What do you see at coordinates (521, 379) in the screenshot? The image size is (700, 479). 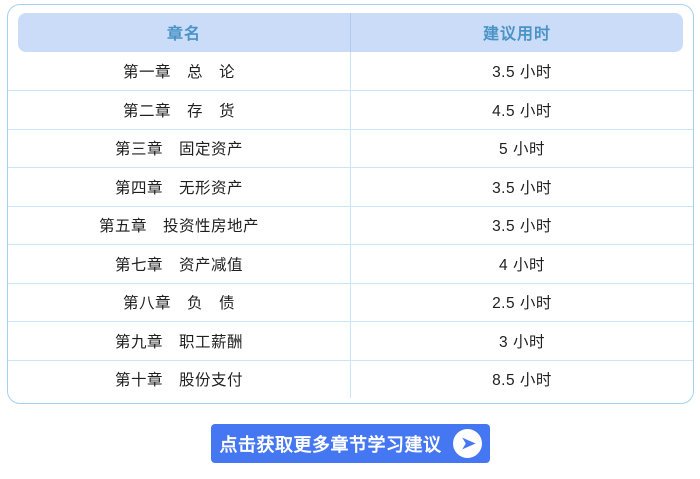 I see `suggested-time-cell: 8.5 小时` at bounding box center [521, 379].